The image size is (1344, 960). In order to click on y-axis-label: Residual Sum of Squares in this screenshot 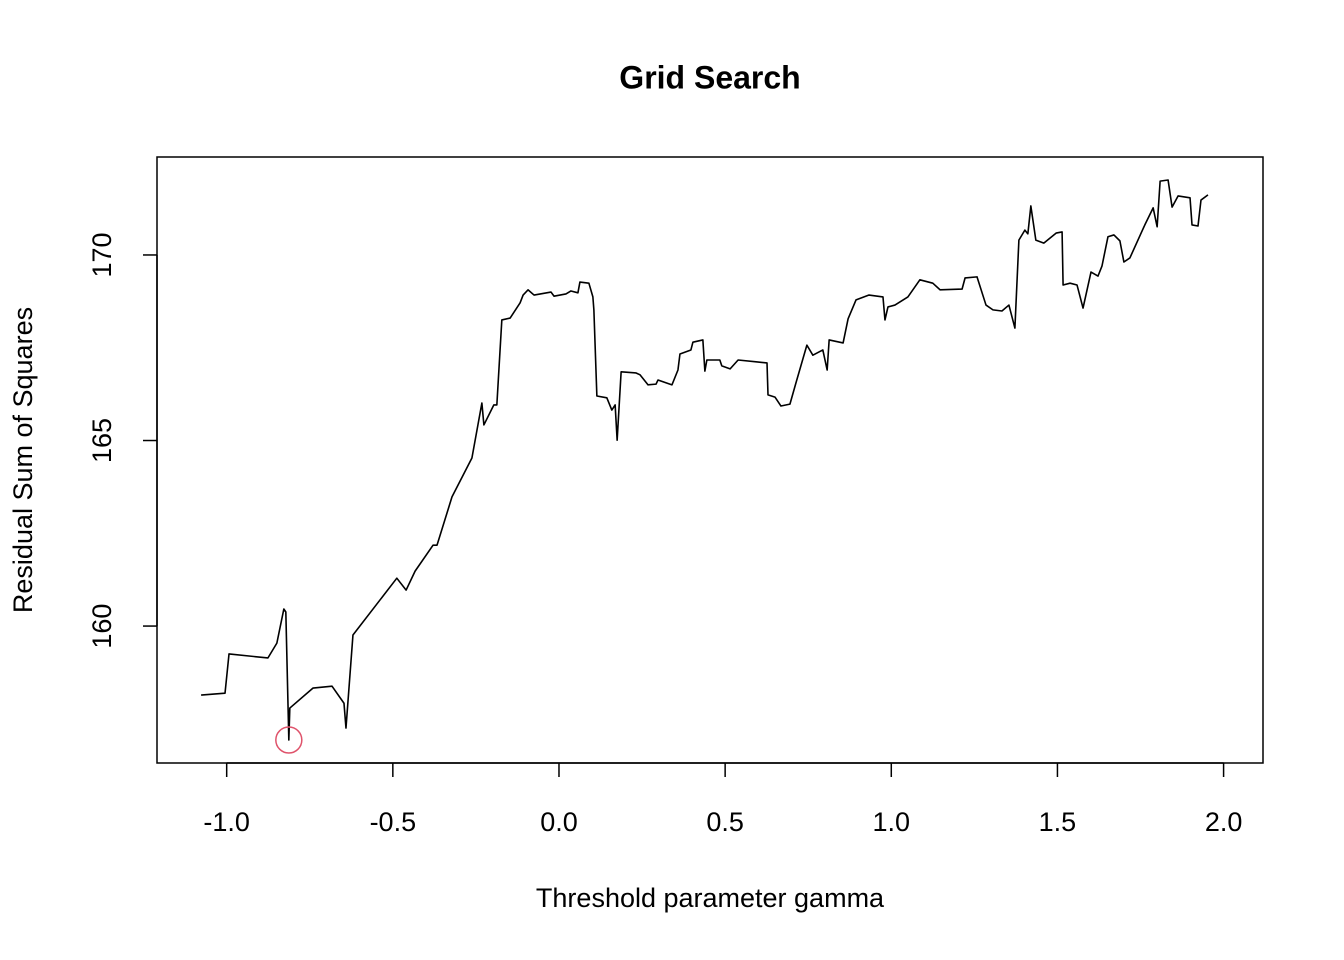, I will do `click(23, 460)`.